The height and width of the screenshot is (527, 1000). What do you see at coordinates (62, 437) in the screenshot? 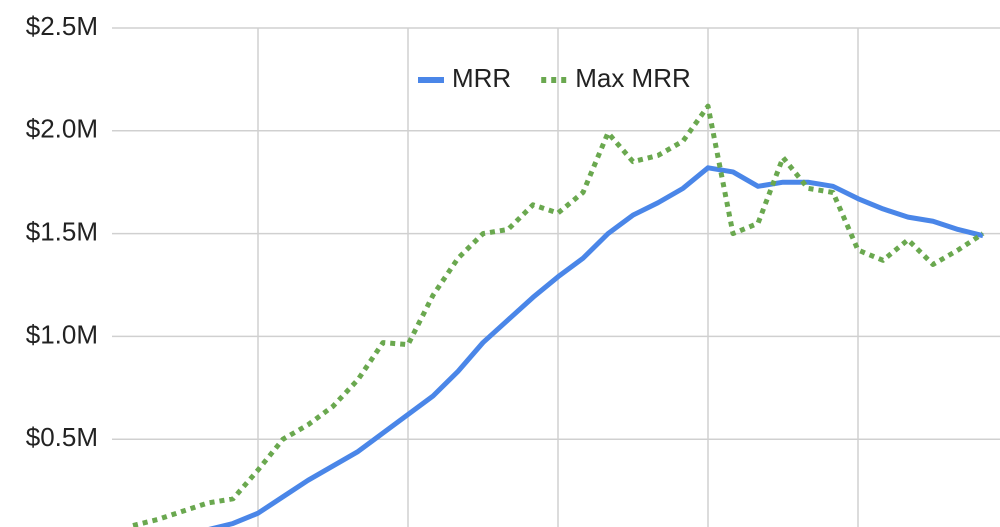
I see `y-tick-label: $0.5M` at bounding box center [62, 437].